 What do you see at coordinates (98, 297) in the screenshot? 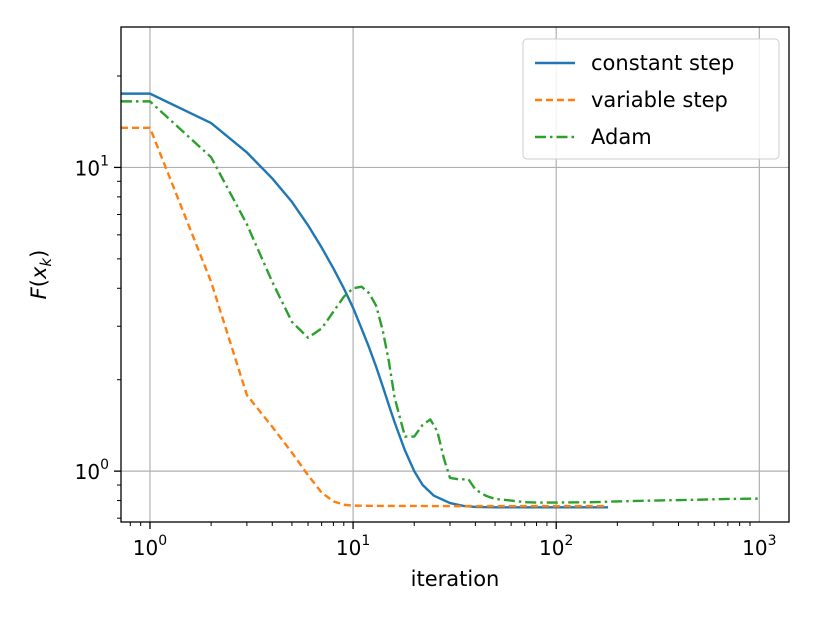
I see `y-axis-ticks: 10⁰ 10¹` at bounding box center [98, 297].